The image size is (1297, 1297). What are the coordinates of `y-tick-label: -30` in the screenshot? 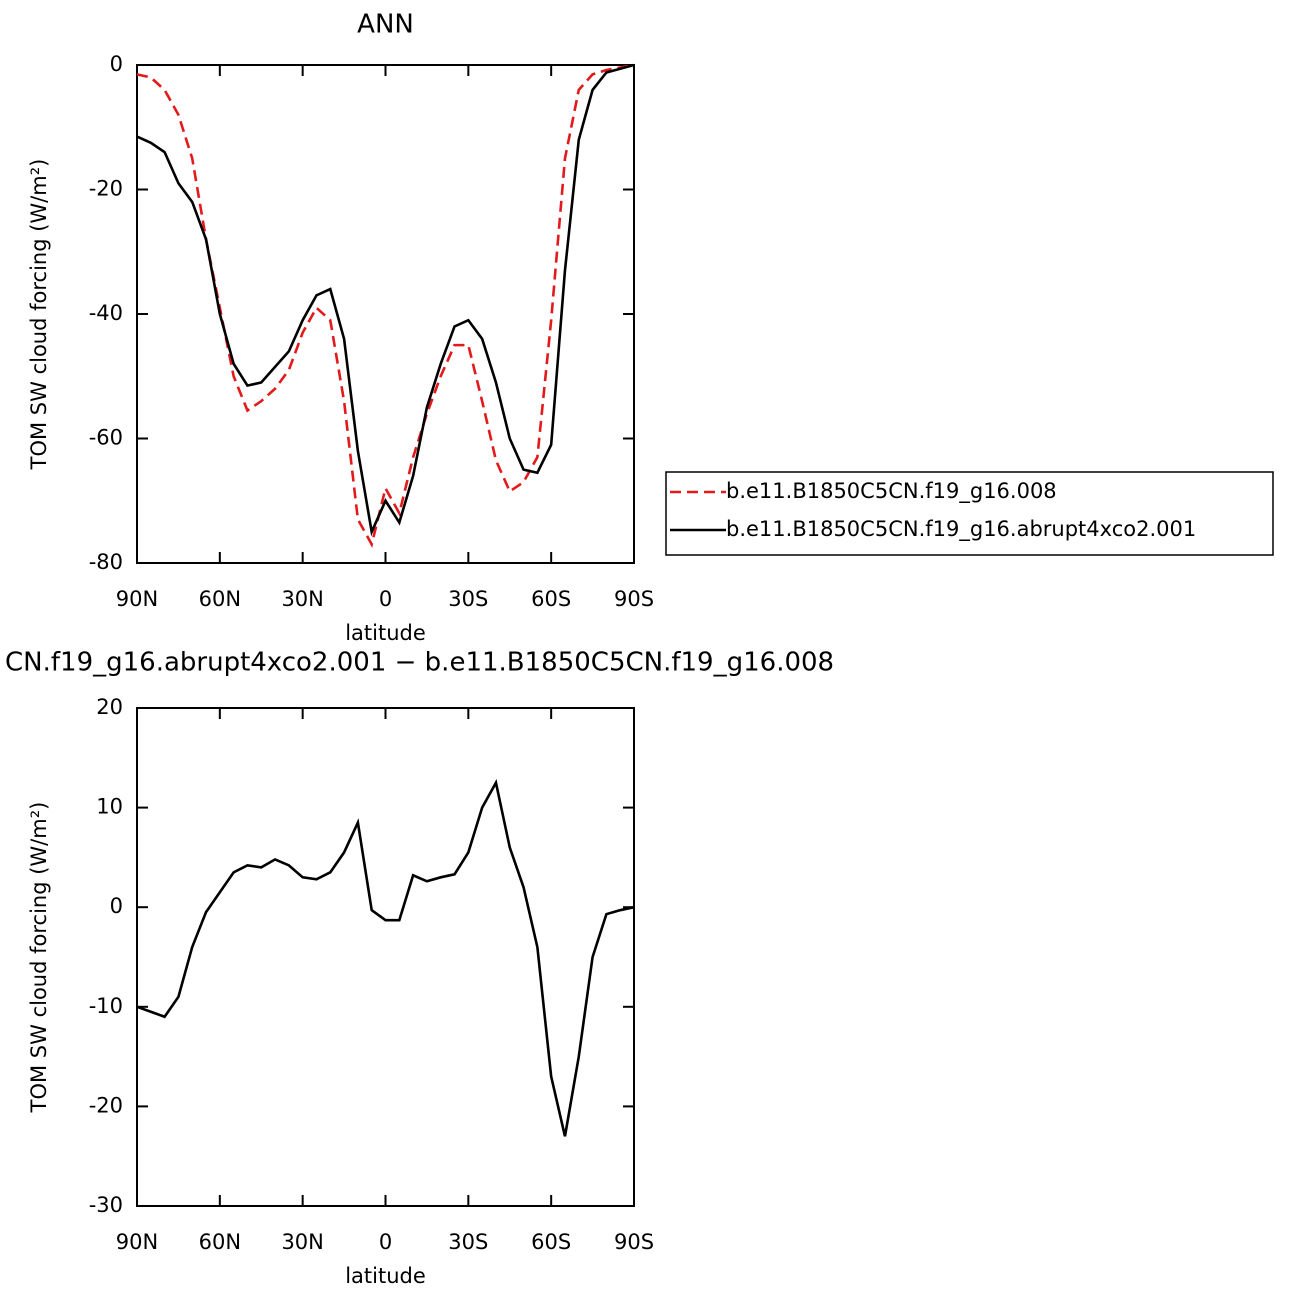 It's located at (106, 1205).